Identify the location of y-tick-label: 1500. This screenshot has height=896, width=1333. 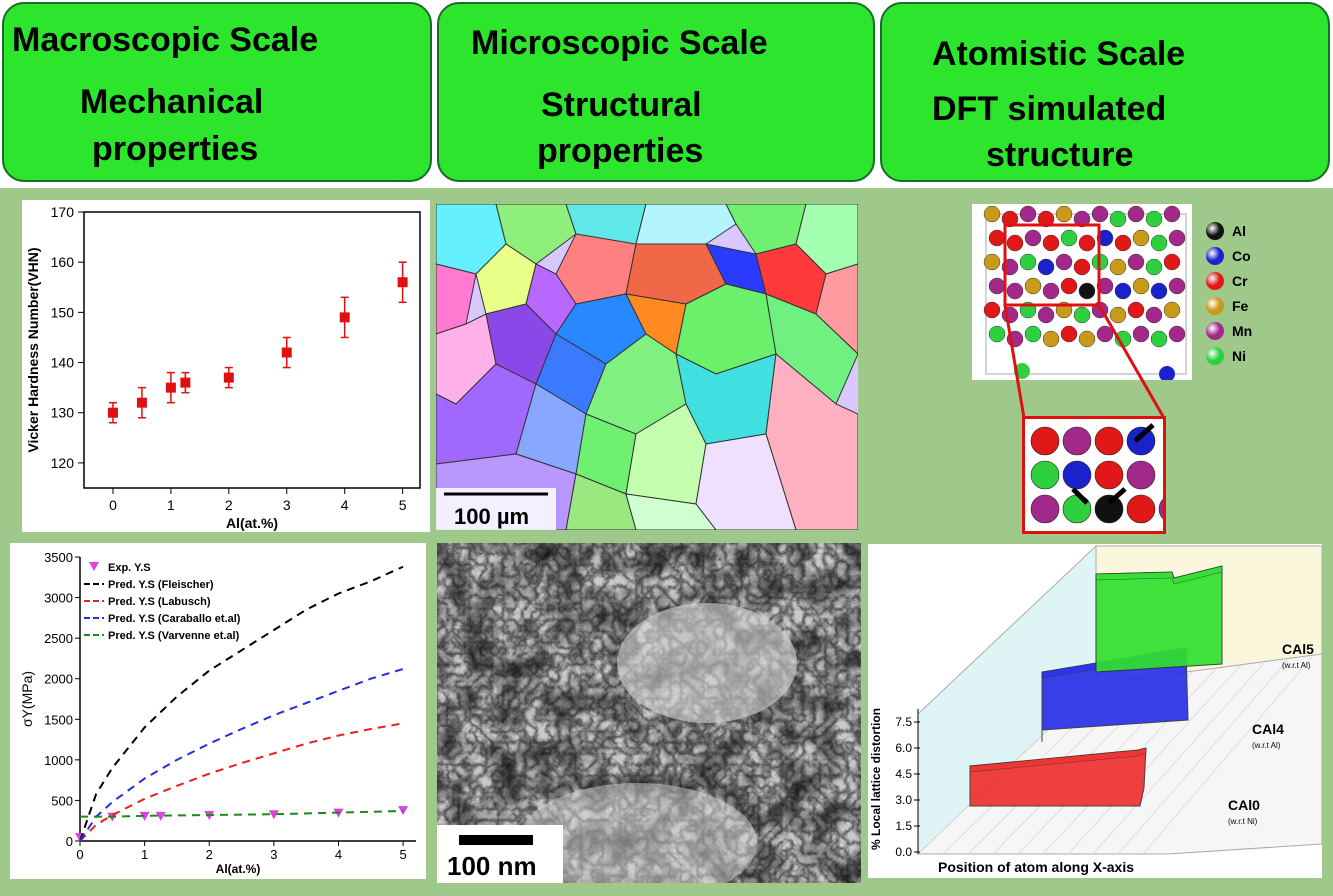
(58, 719).